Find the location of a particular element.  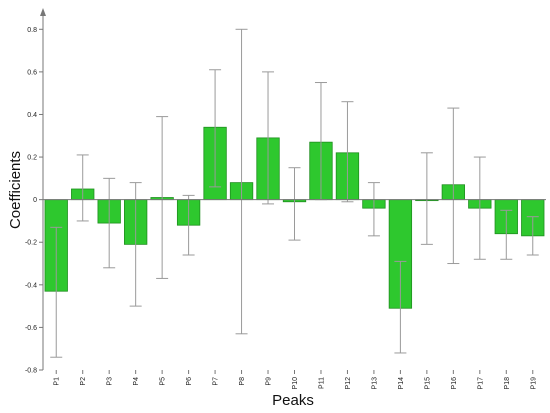

y-axis-title: Coefficients is located at coordinates (15, 190).